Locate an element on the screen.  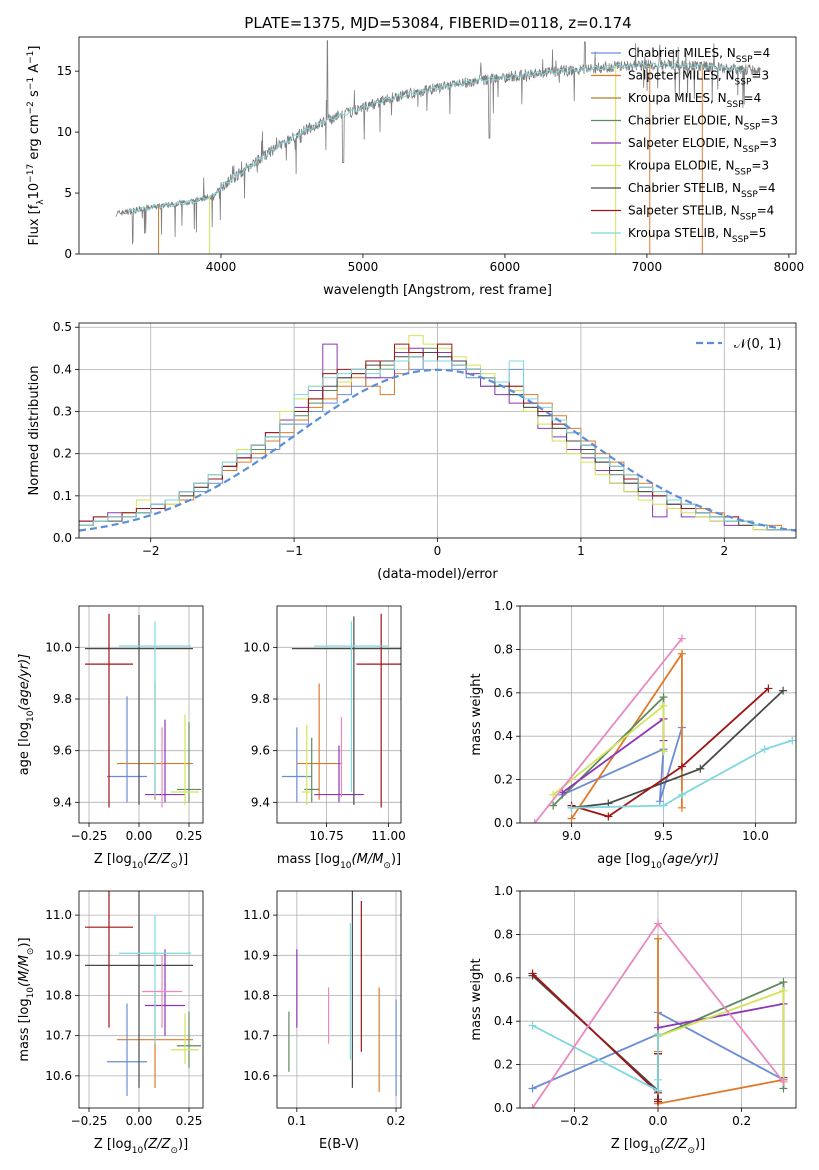
y-tick-label: 9.4 is located at coordinates (260, 802).